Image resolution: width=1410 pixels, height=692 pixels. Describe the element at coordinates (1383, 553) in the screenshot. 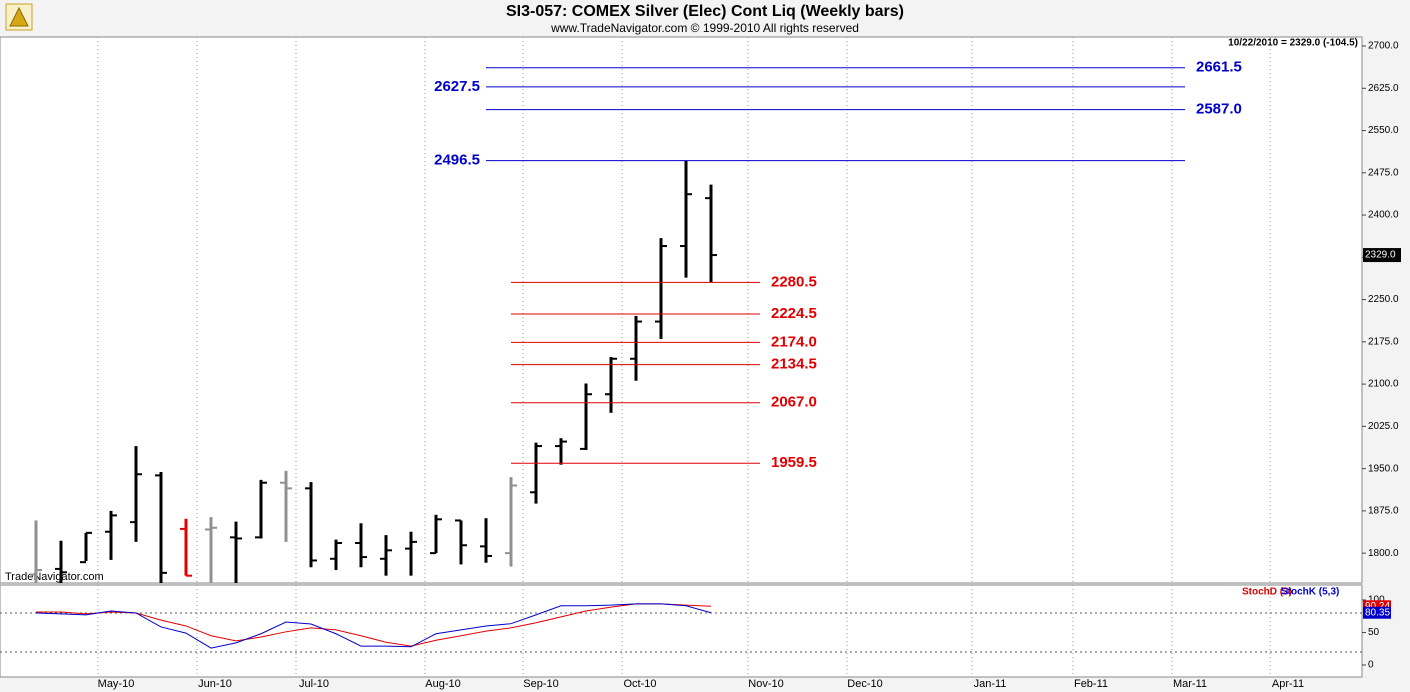

I see `y-tick-label: 1800.0` at that location.